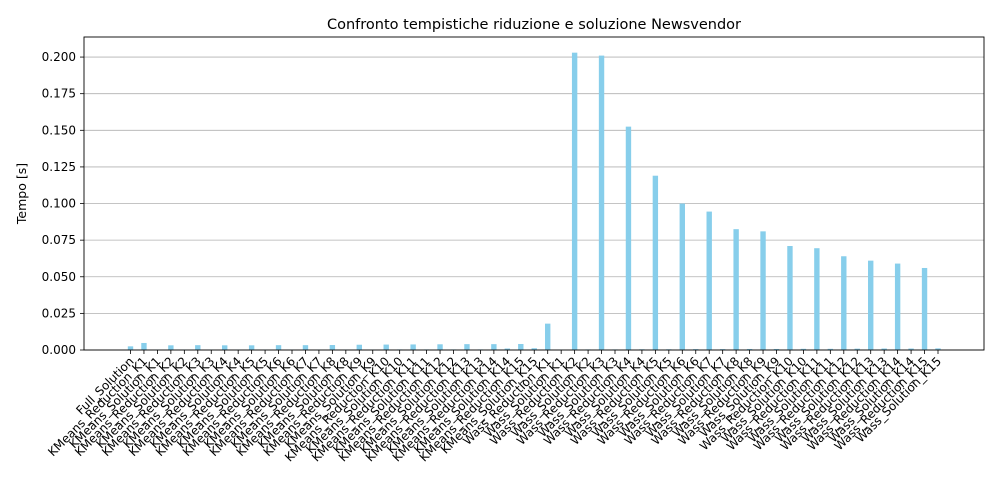 This screenshot has width=1000, height=500. What do you see at coordinates (21, 194) in the screenshot?
I see `y-axis-label: Tempo [s]` at bounding box center [21, 194].